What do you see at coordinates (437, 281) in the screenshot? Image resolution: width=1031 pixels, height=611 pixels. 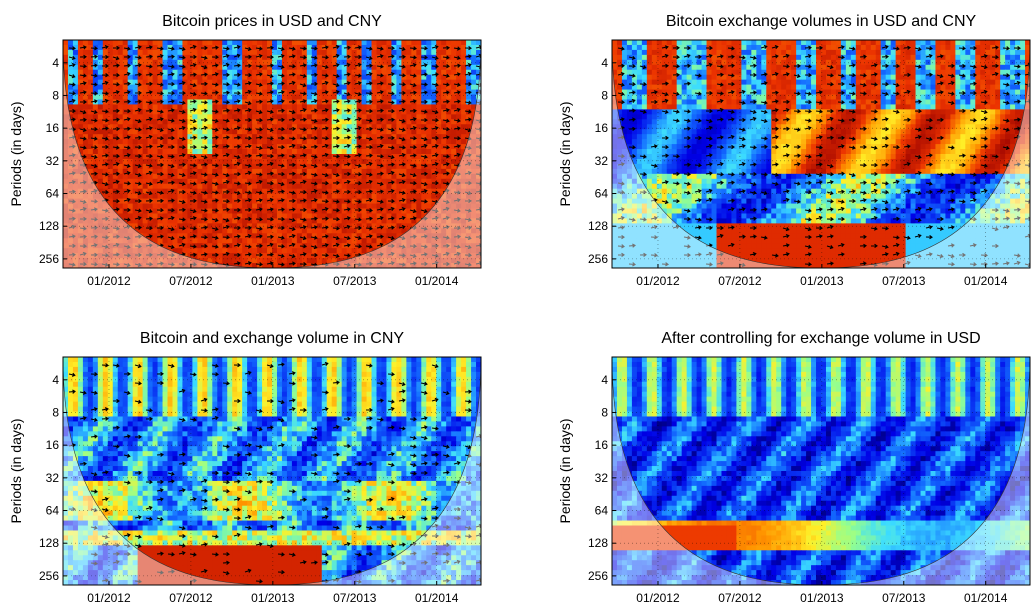 I see `x-tick-label: 01/2014` at bounding box center [437, 281].